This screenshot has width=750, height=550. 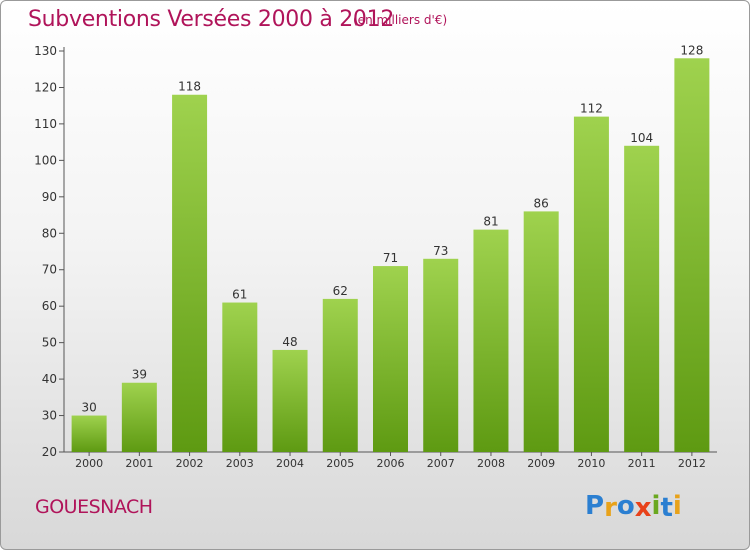 What do you see at coordinates (643, 508) in the screenshot?
I see `logo-letter: x` at bounding box center [643, 508].